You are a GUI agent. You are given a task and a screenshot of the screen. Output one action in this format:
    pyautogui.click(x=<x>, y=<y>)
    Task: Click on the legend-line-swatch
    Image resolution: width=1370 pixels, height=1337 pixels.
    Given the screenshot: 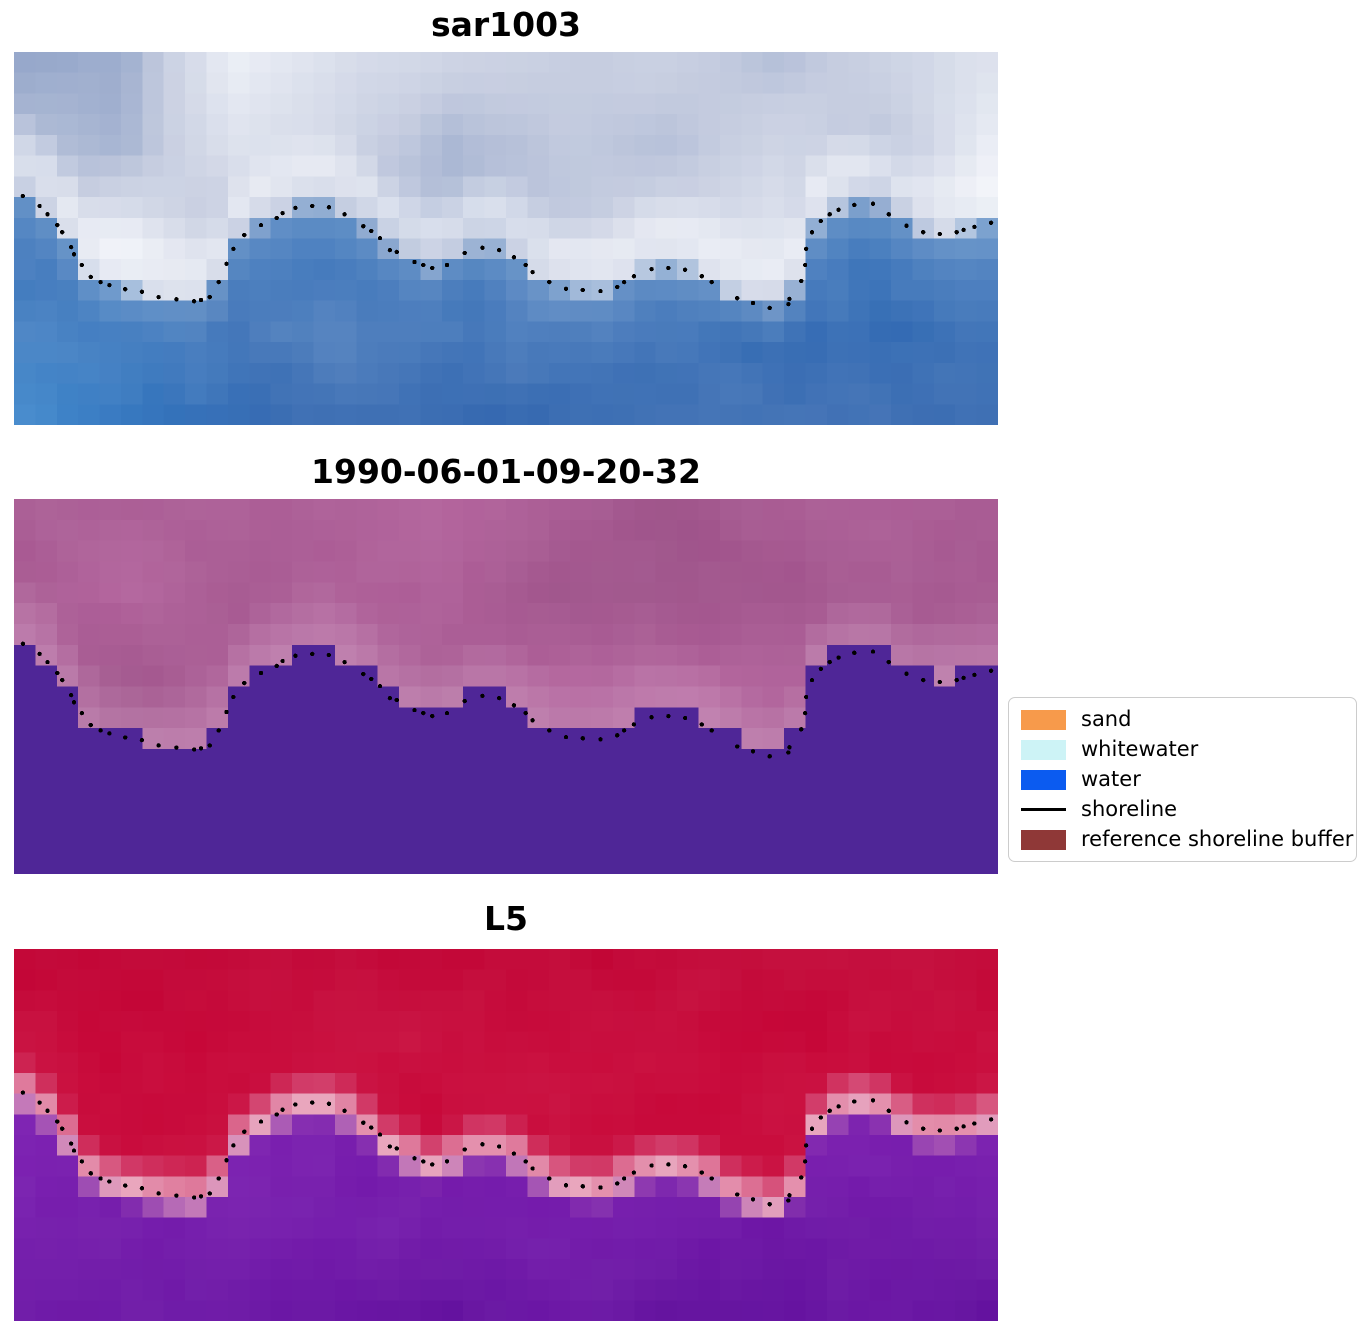 What is the action you would take?
    pyautogui.click(x=1043, y=809)
    